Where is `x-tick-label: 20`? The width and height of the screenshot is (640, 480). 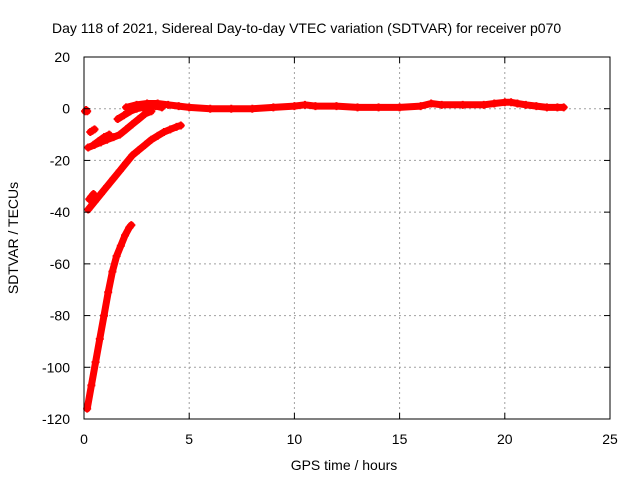
x-tick-label: 20 is located at coordinates (505, 439).